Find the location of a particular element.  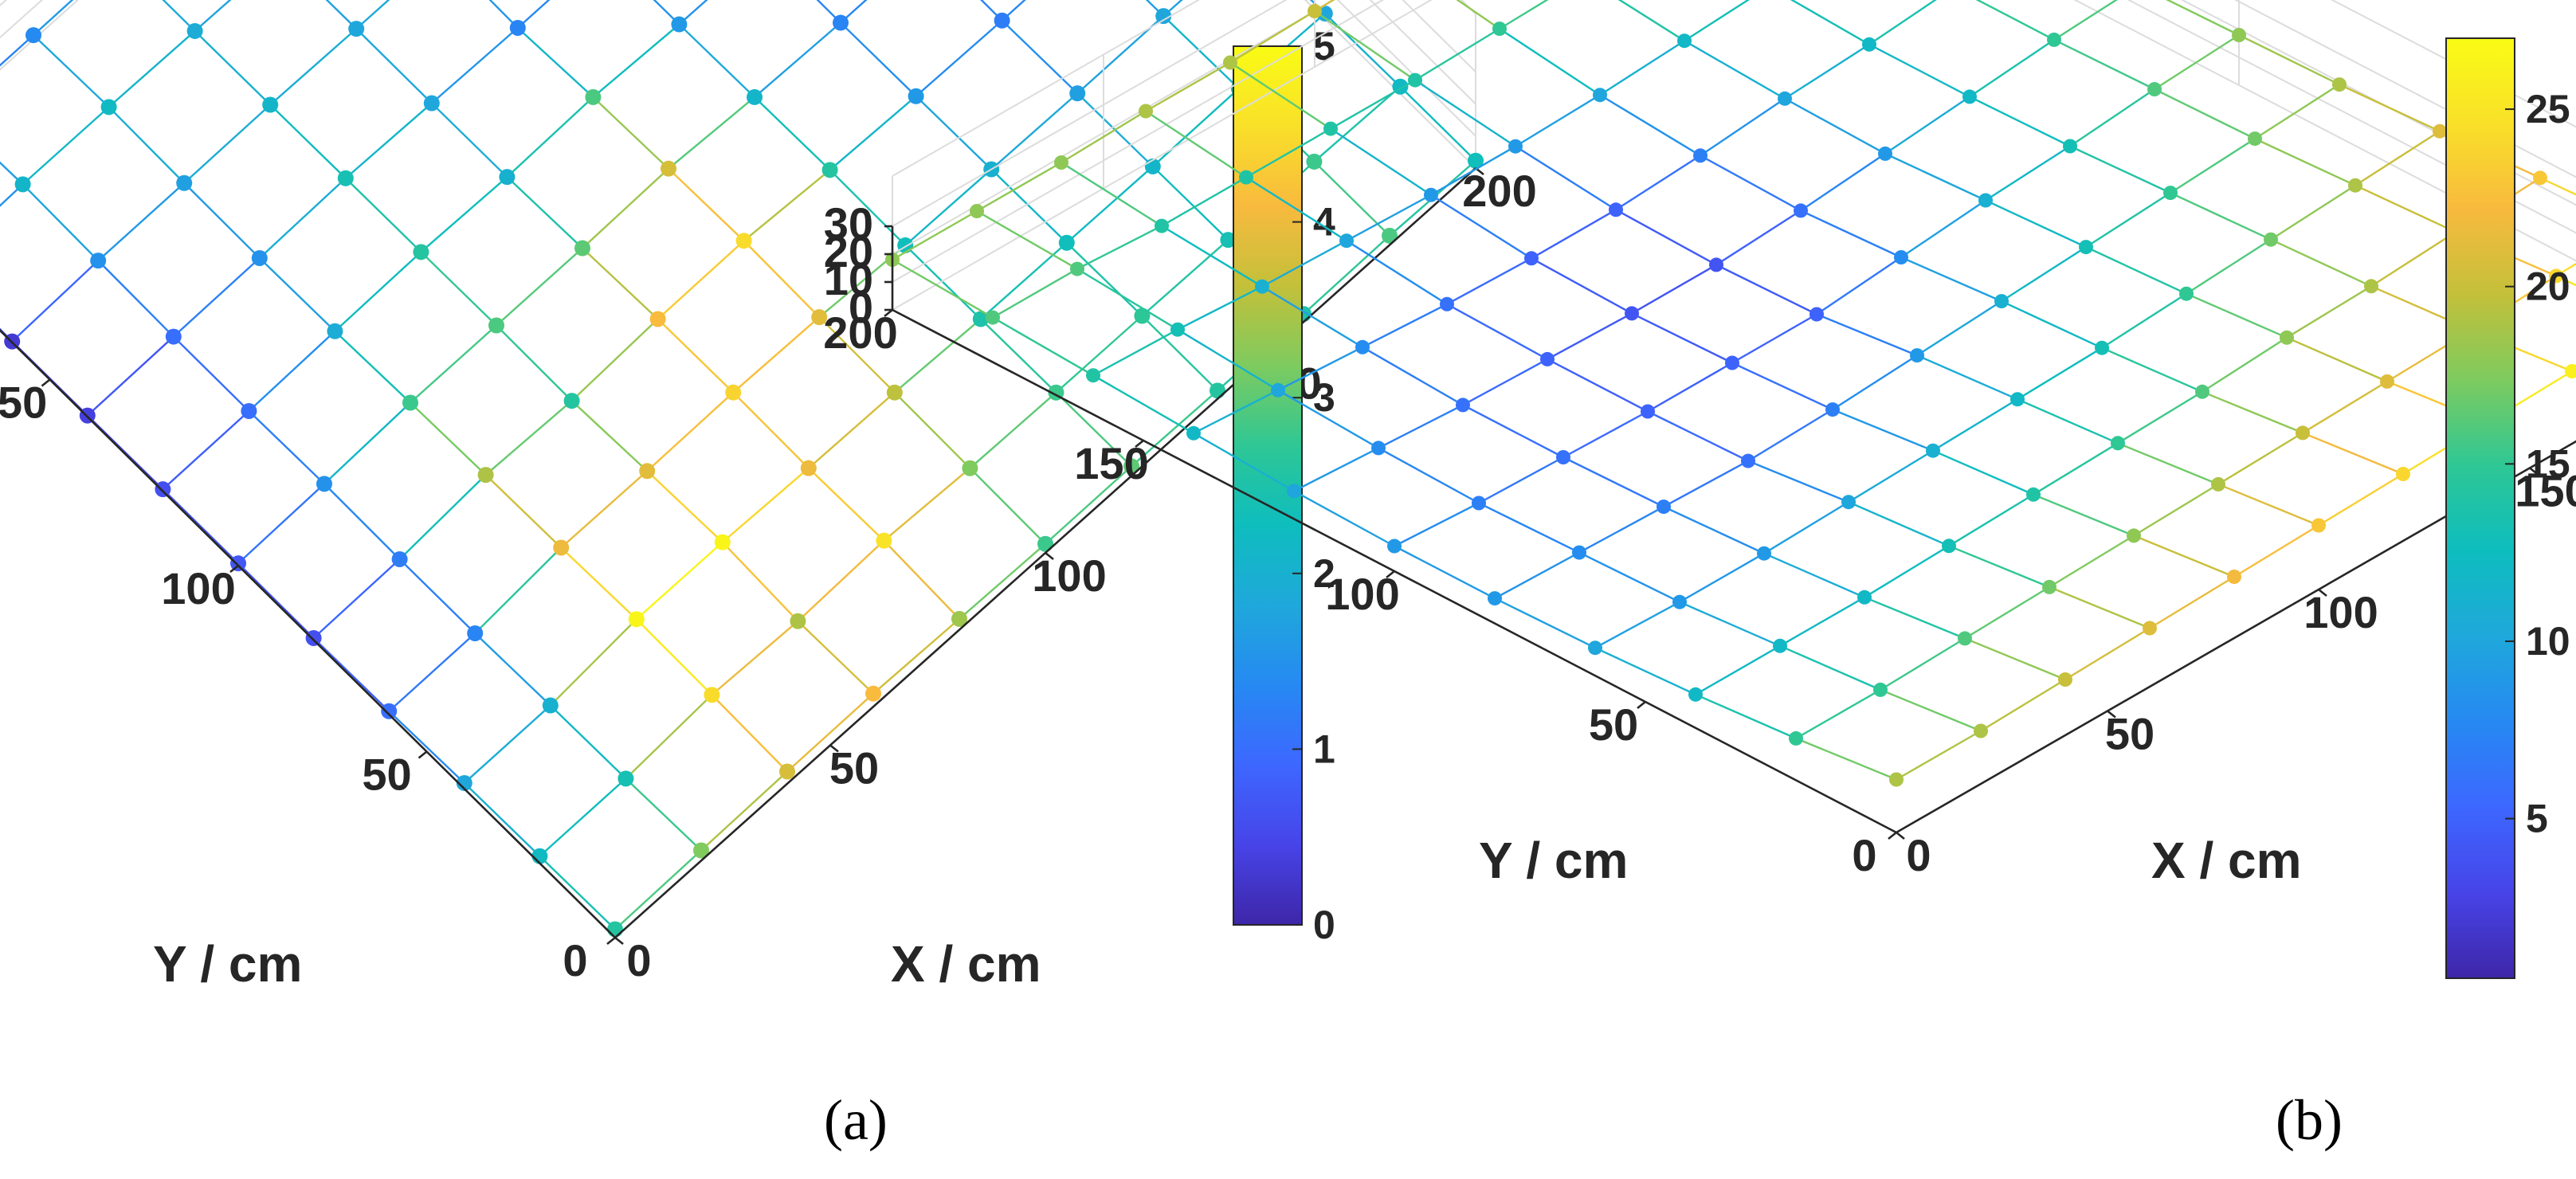

colorbar-tick-label: 0 is located at coordinates (1324, 925).